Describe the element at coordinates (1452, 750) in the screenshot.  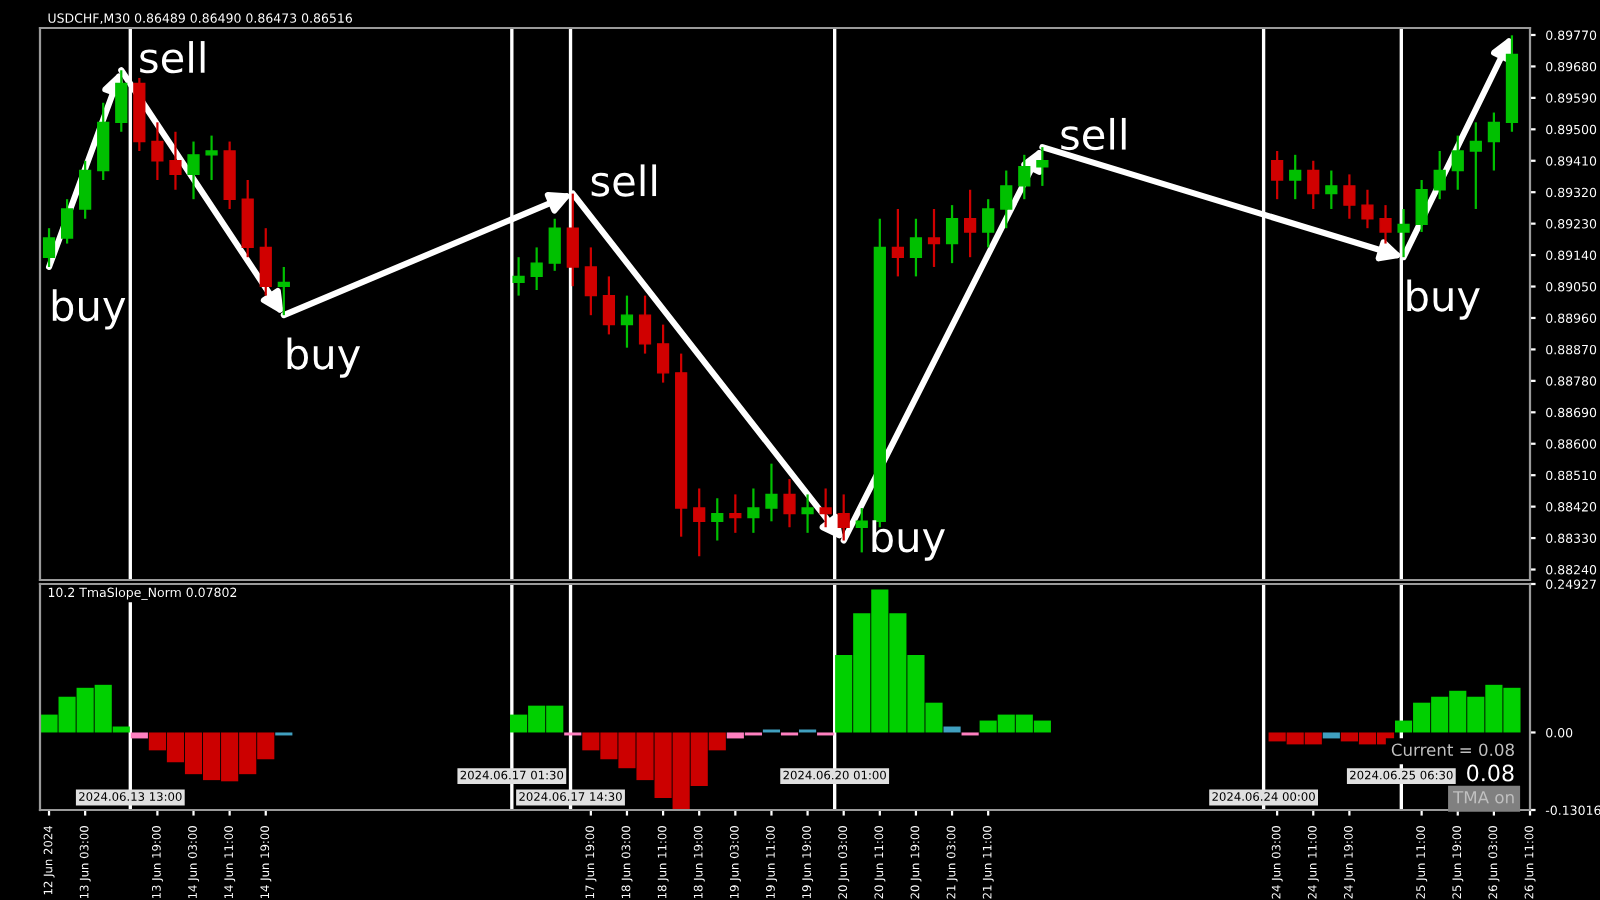
I see `annotation: Current = 0.08` at that location.